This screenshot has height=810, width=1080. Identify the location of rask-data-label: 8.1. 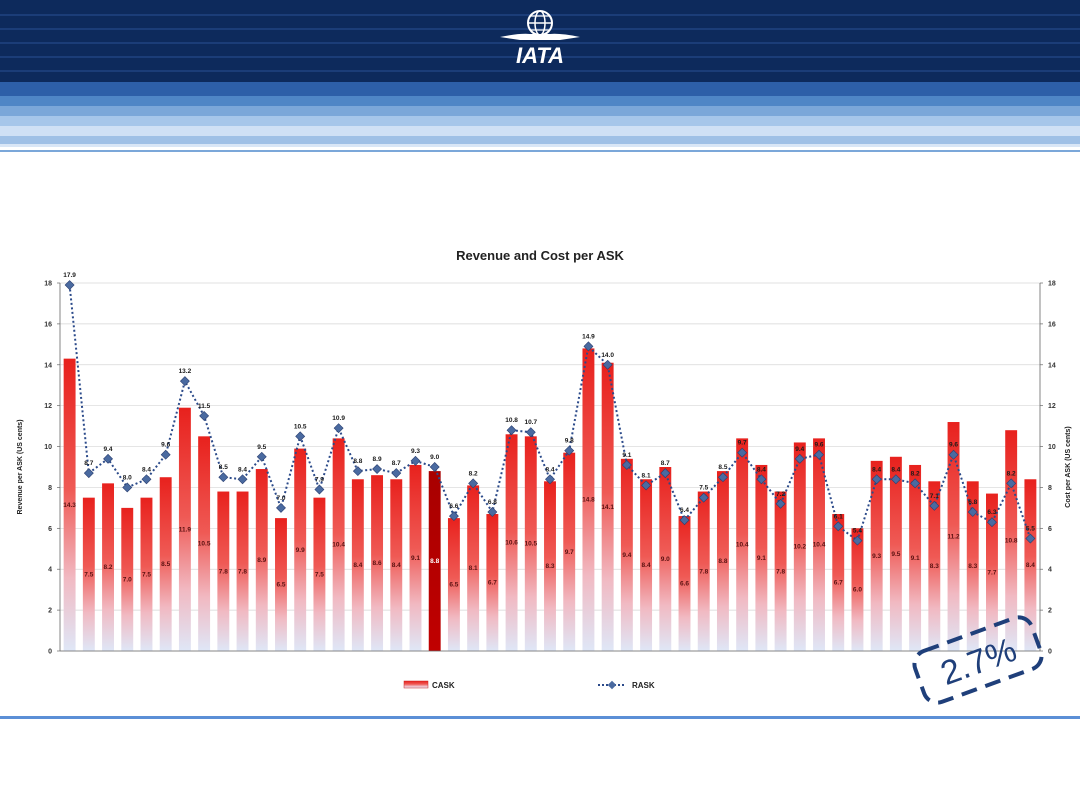
(646, 475).